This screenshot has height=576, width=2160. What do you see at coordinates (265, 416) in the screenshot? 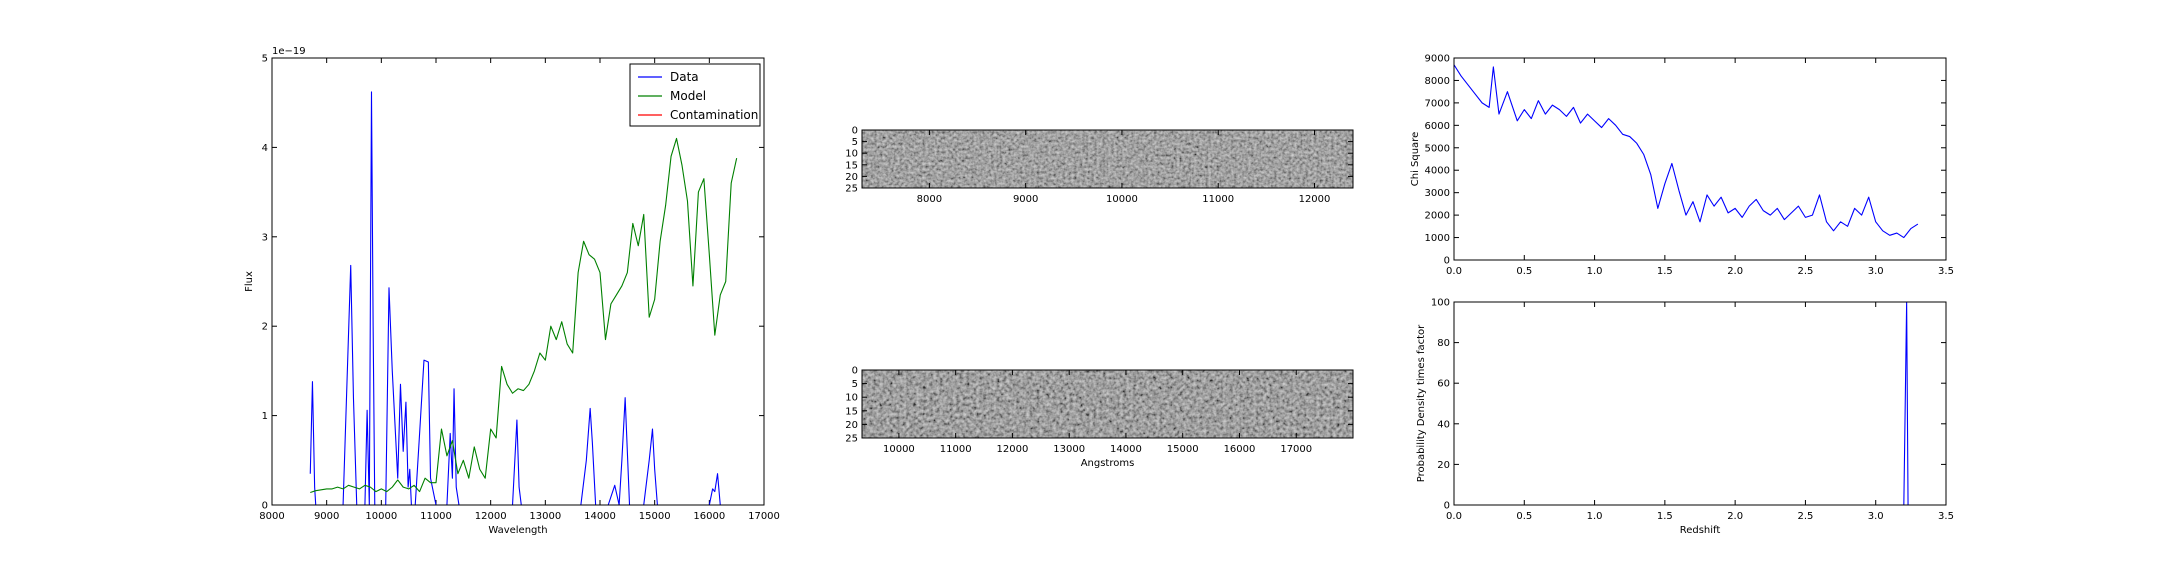
I see `y-tick-label: 1` at bounding box center [265, 416].